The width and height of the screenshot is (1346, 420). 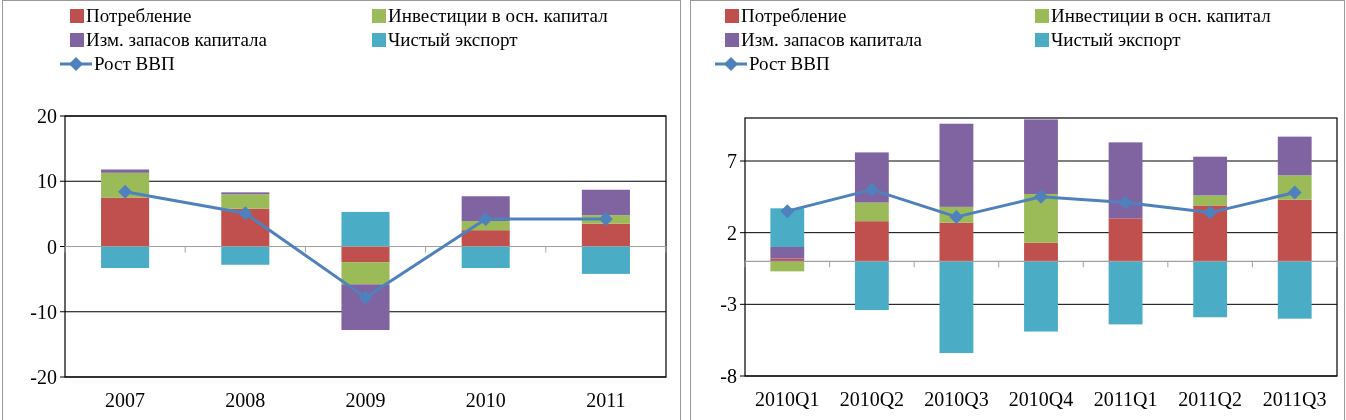 What do you see at coordinates (728, 304) in the screenshot?
I see `y-tick-label: -3` at bounding box center [728, 304].